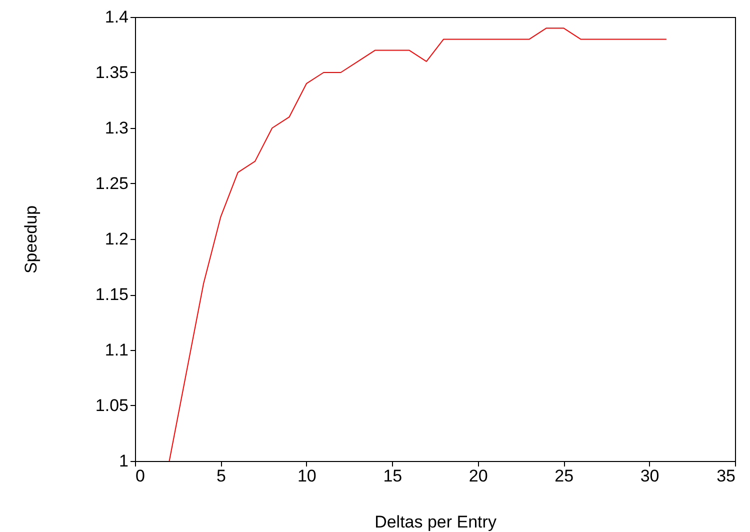 The height and width of the screenshot is (532, 750). What do you see at coordinates (221, 476) in the screenshot?
I see `x-tick-label: 5` at bounding box center [221, 476].